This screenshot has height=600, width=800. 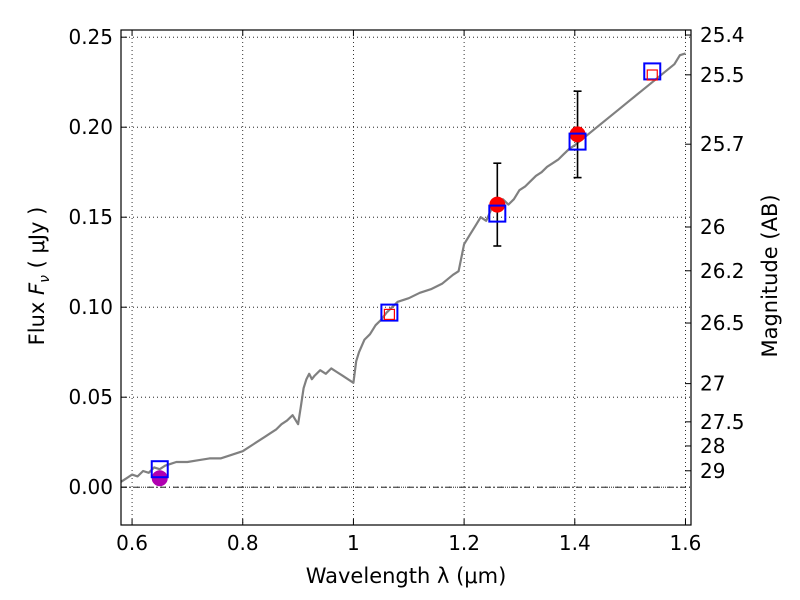 I want to click on x-tick-label: 1.6, so click(x=686, y=543).